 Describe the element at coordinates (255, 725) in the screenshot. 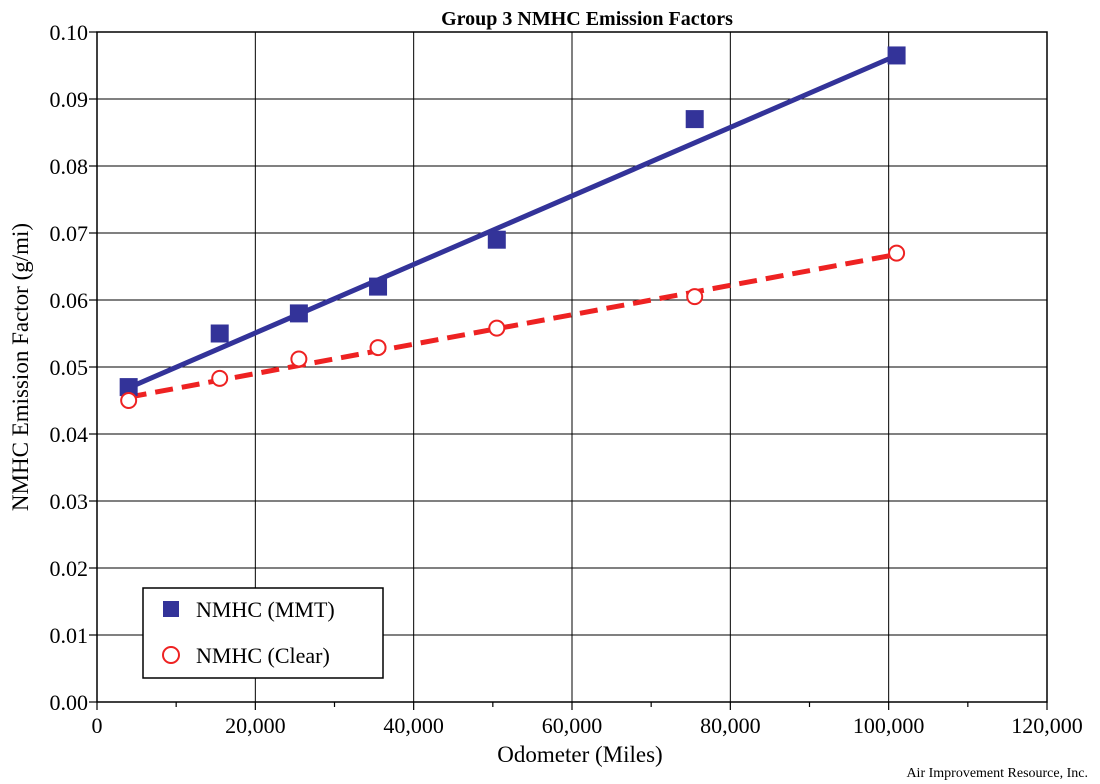

I see `x-tick-label: 20,000` at that location.